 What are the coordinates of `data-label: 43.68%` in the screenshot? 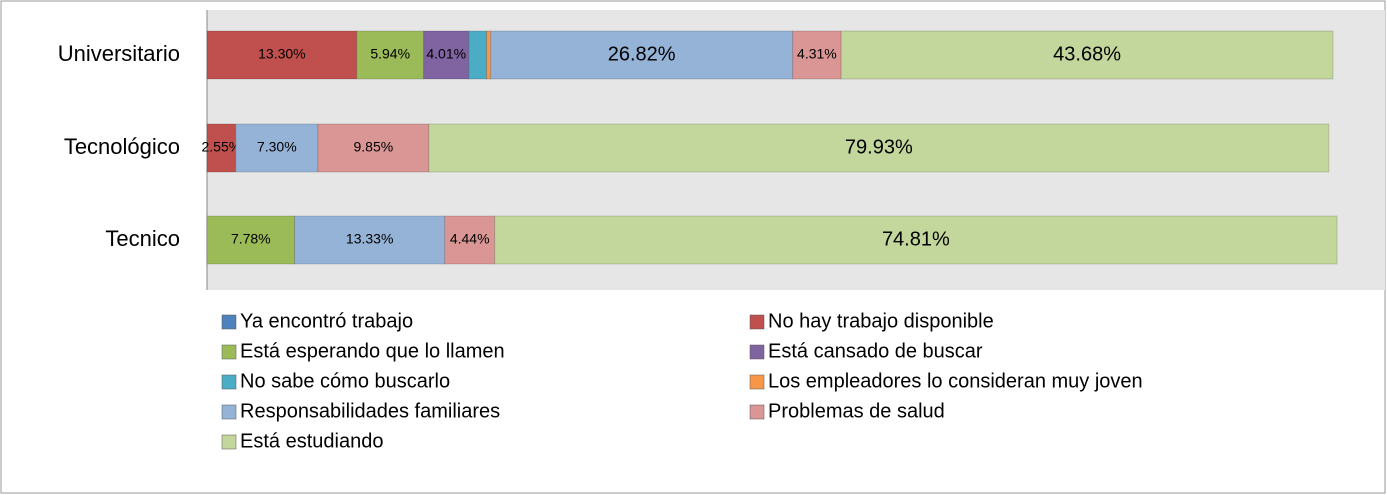 It's located at (1087, 54).